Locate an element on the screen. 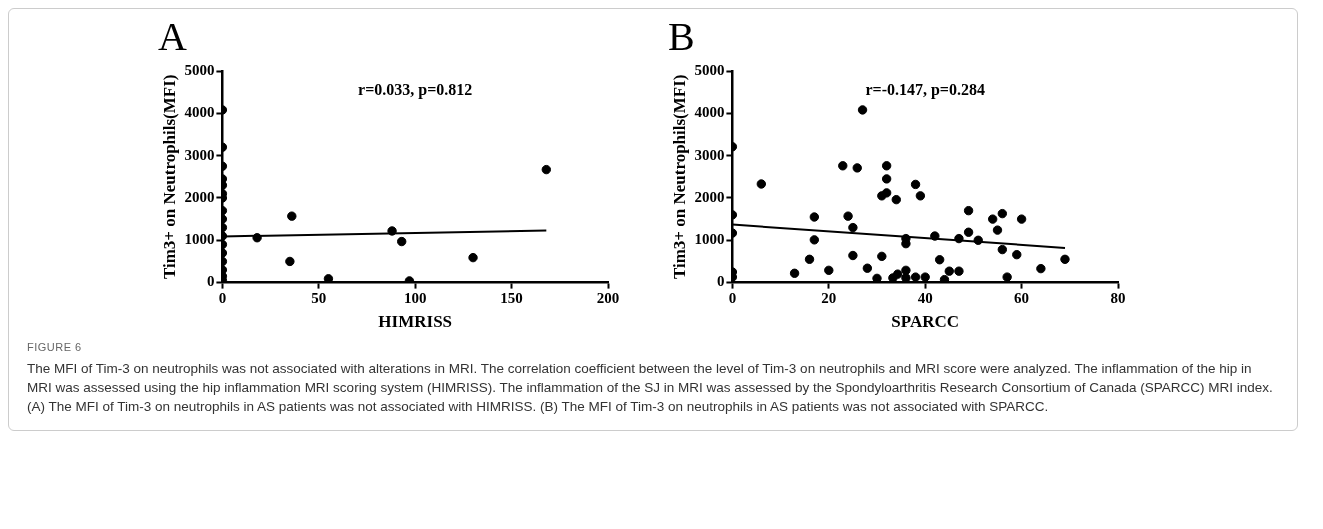 The width and height of the screenshot is (1323, 529). x-tick-label: 50 is located at coordinates (319, 298).